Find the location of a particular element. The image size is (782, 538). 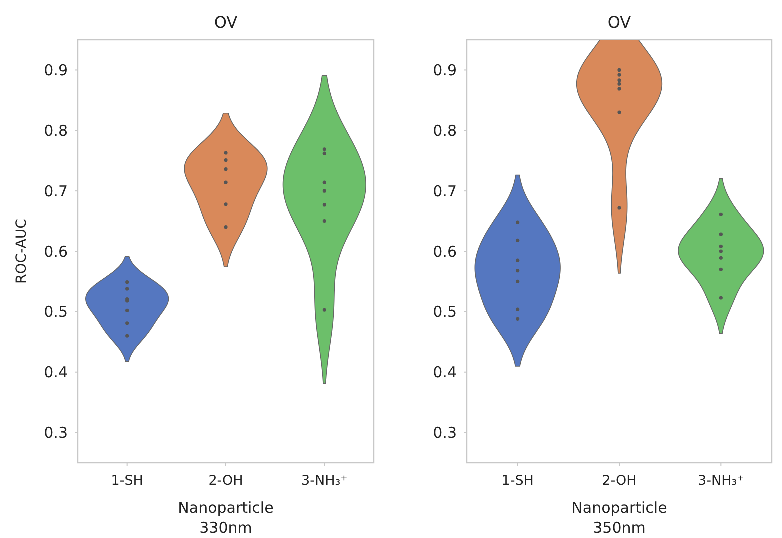

x-axis-title: Nanoparticle 330nm is located at coordinates (226, 518).